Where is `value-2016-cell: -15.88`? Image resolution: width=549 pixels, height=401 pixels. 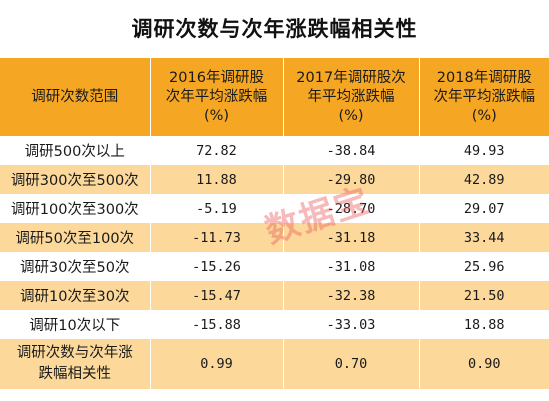 value-2016-cell: -15.88 is located at coordinates (217, 324).